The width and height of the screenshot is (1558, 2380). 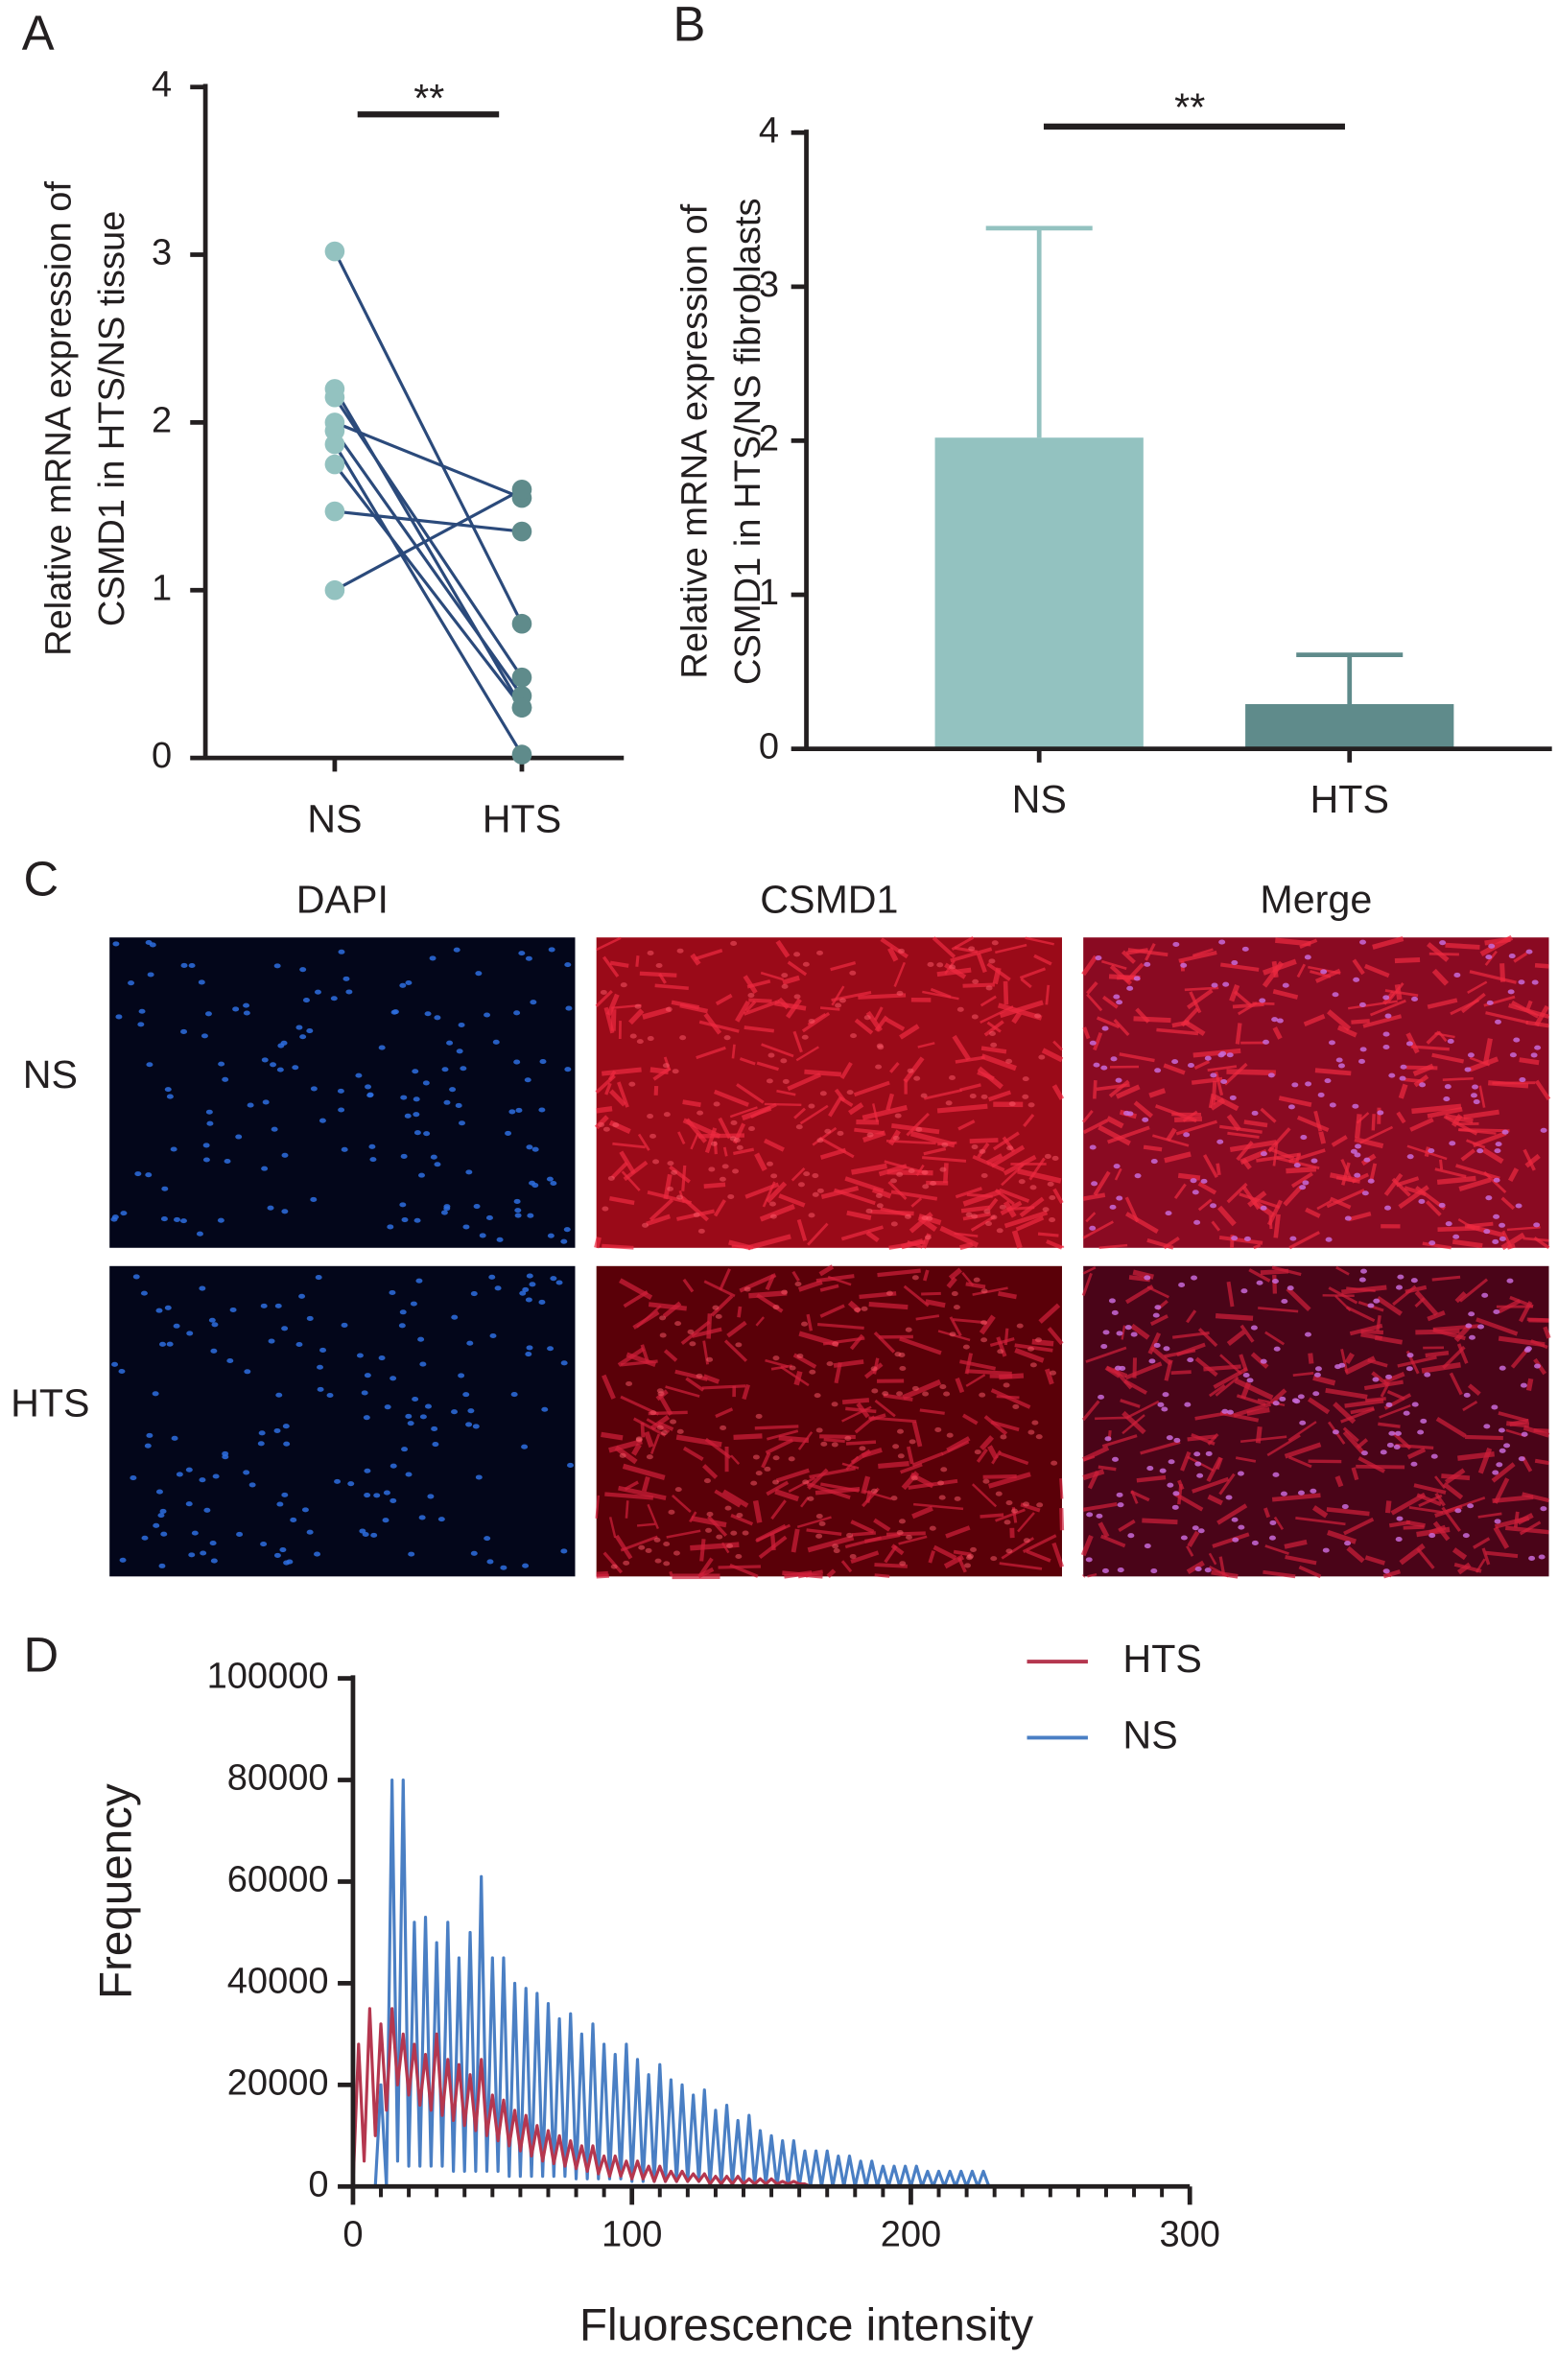 What do you see at coordinates (343, 900) in the screenshot?
I see `column-title: DAPI` at bounding box center [343, 900].